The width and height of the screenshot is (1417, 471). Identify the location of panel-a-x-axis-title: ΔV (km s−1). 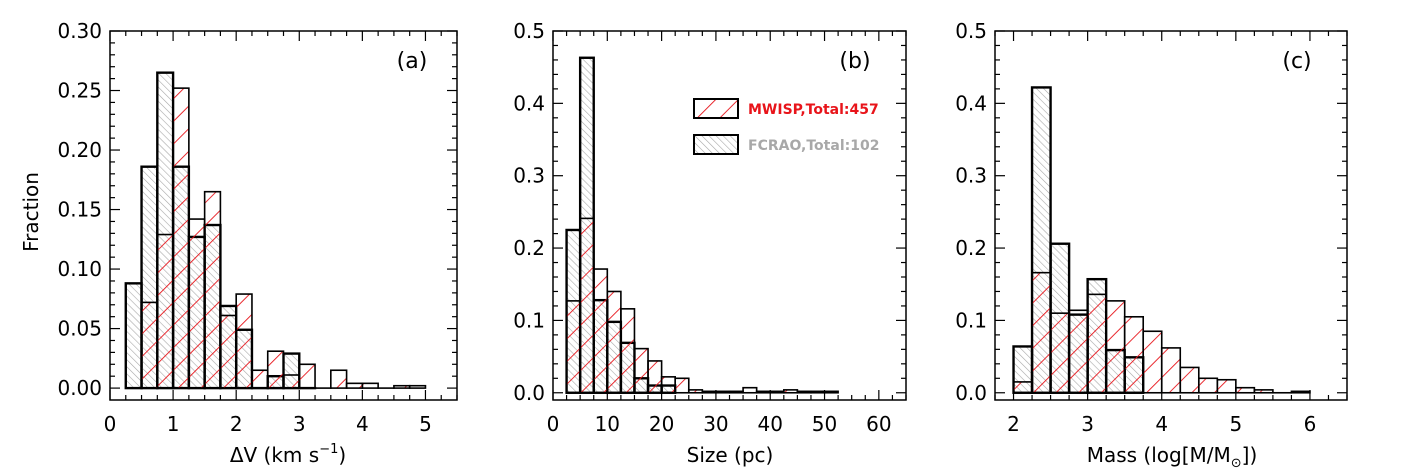
(288, 454).